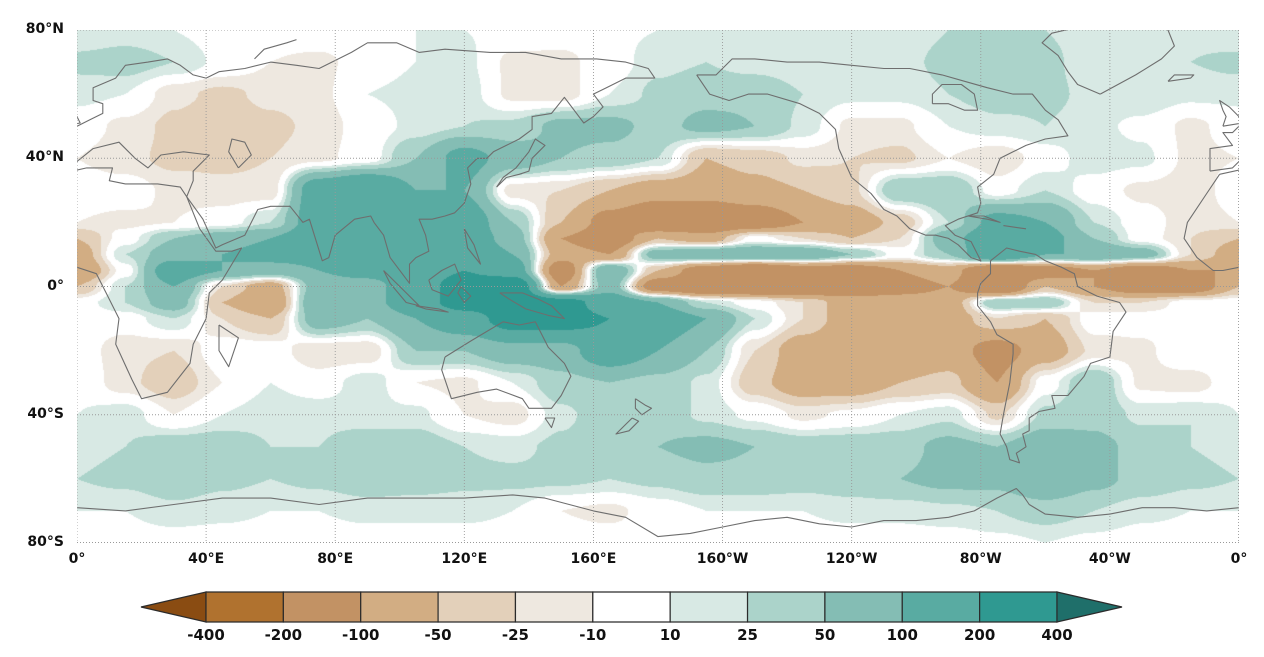 The width and height of the screenshot is (1264, 657). Describe the element at coordinates (55, 285) in the screenshot. I see `lat-tick-label: 0°` at that location.